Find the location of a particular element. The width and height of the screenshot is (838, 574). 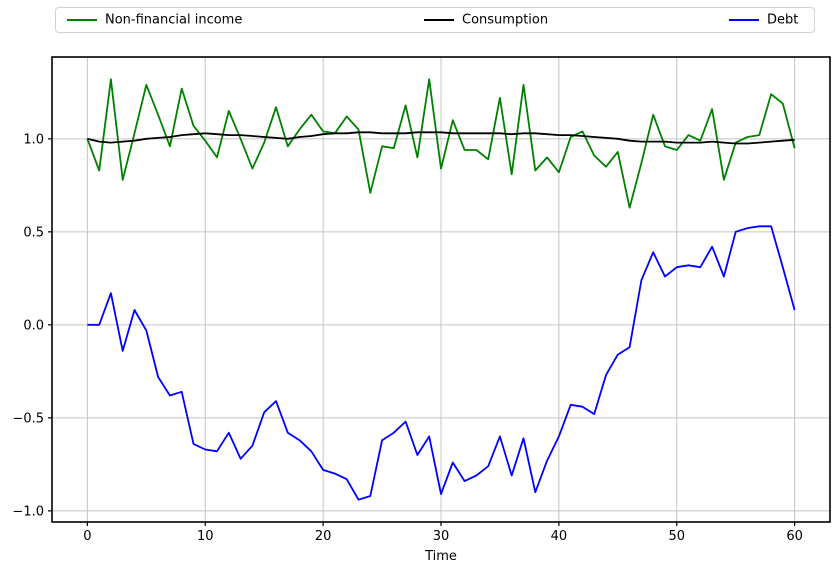

legend-line-swatch-green-icon is located at coordinates (82, 20).